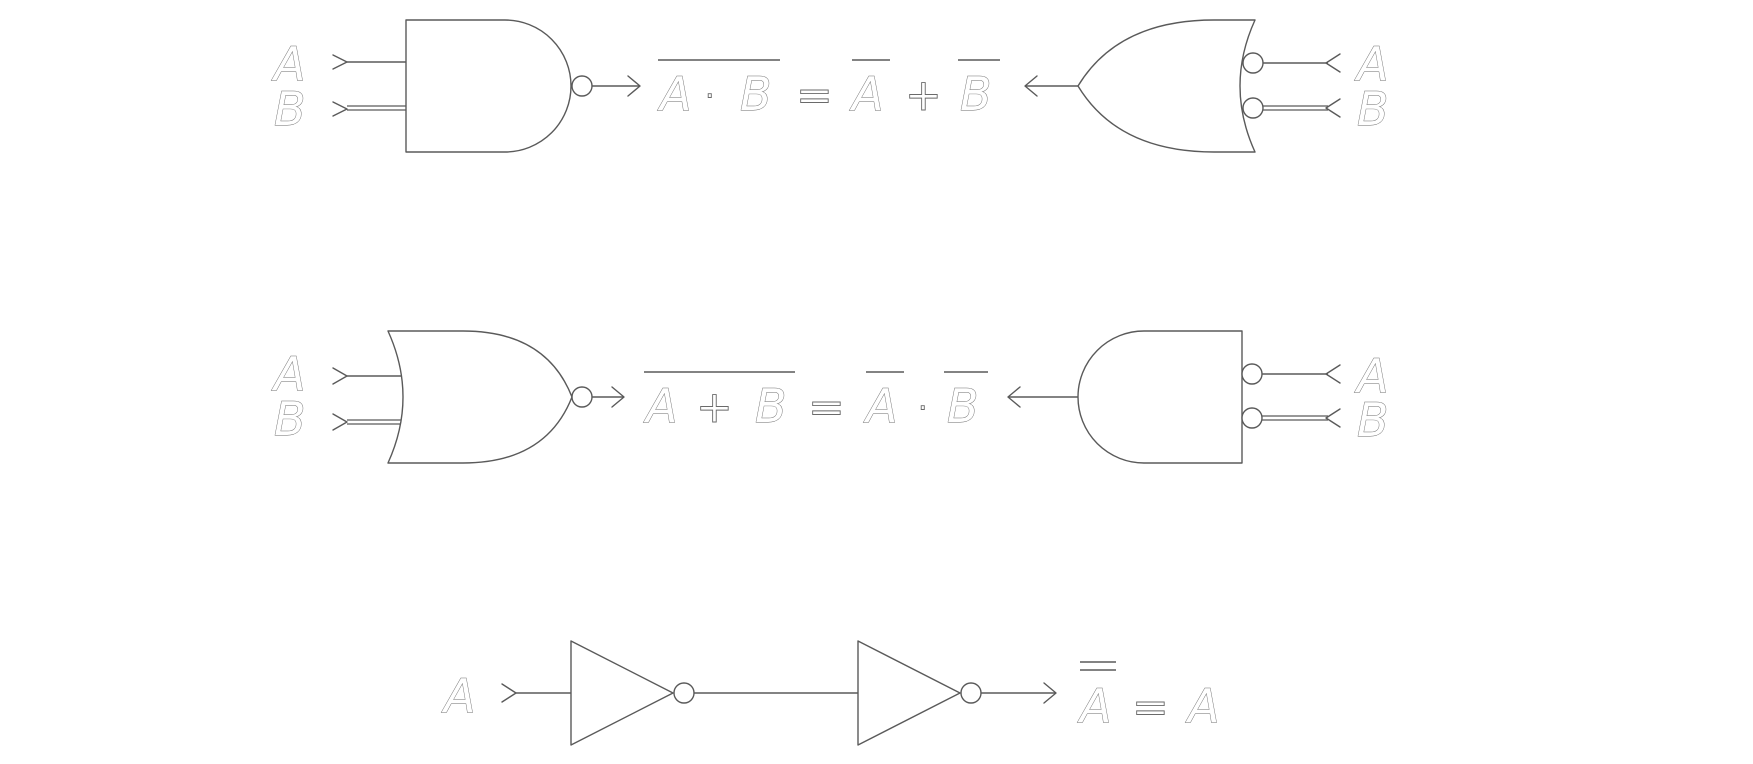 The height and width of the screenshot is (764, 1753). Describe the element at coordinates (340, 62) in the screenshot. I see `row1-input-a-arrow` at that location.